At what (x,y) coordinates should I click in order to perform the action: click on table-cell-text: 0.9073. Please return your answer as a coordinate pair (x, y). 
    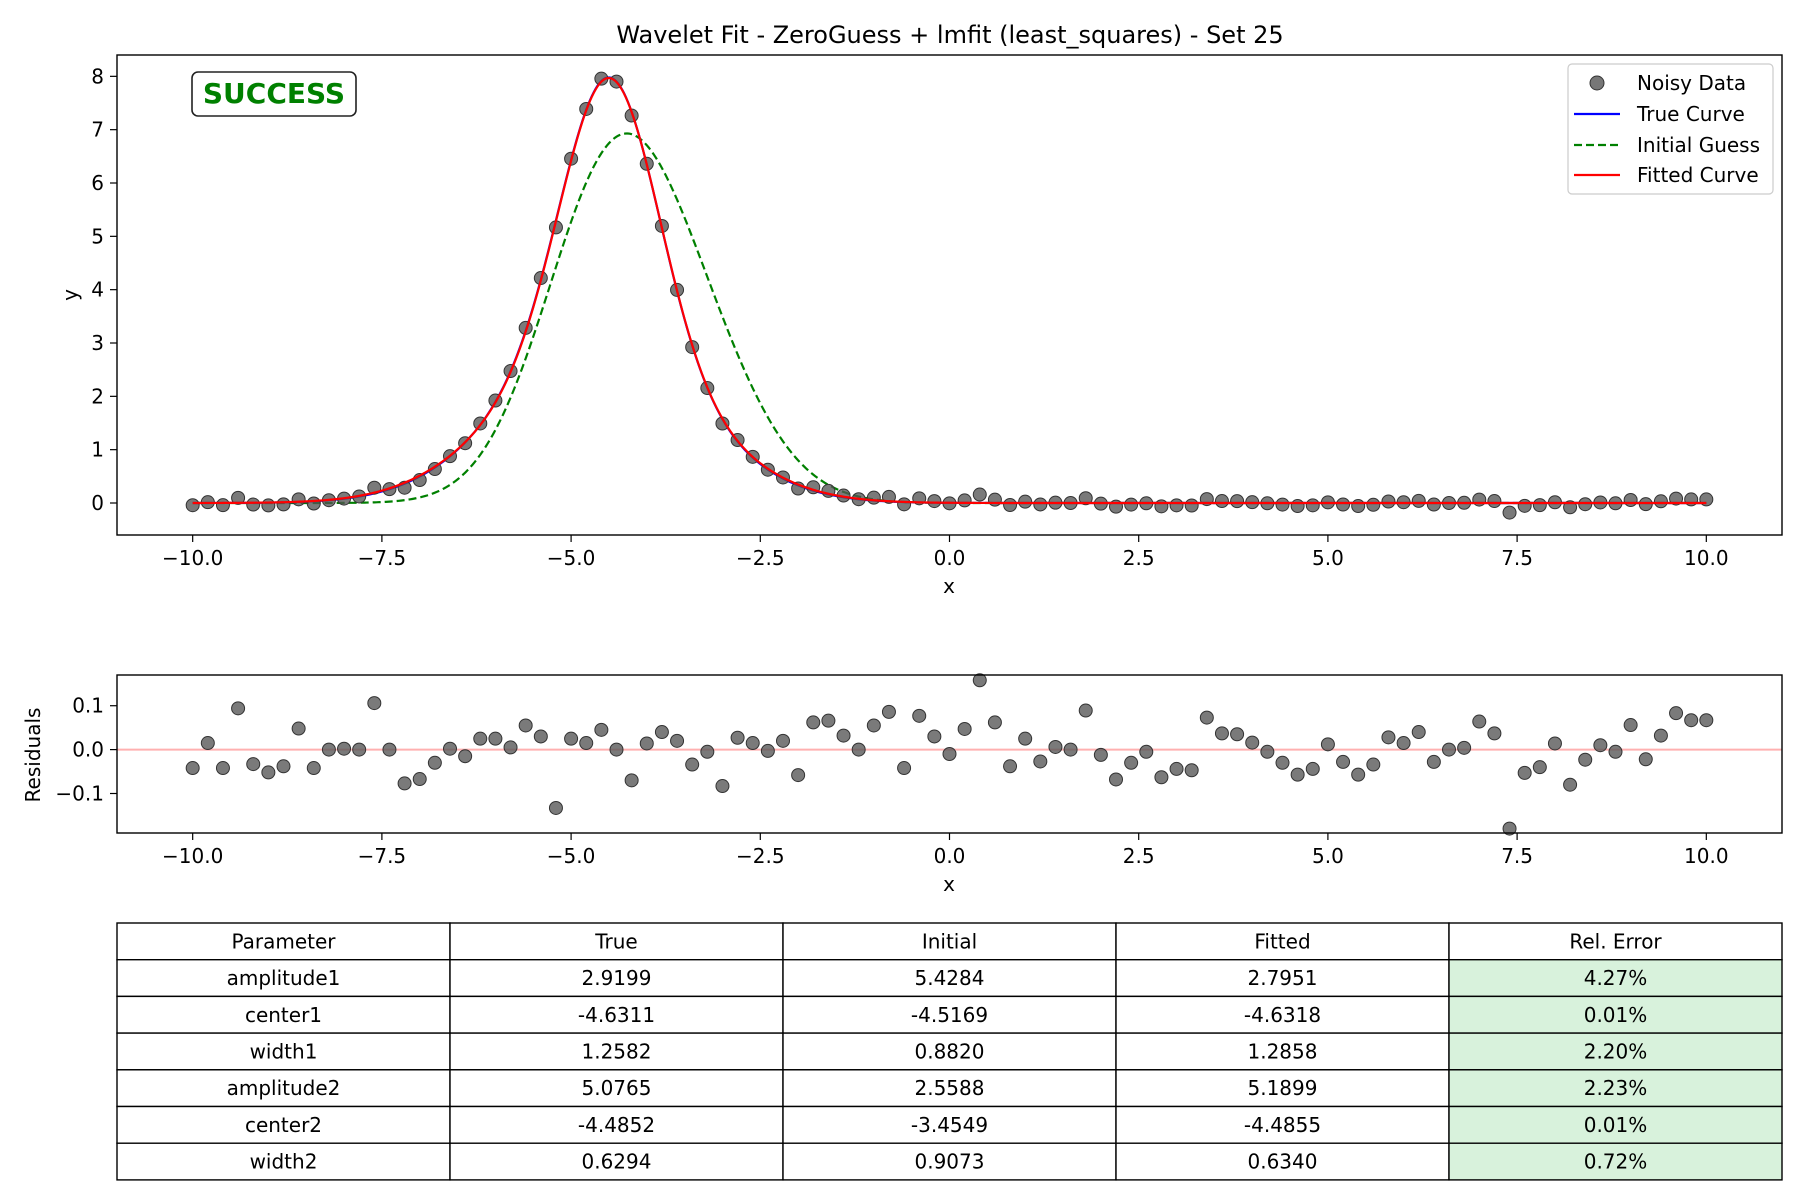
    Looking at the image, I should click on (950, 1162).